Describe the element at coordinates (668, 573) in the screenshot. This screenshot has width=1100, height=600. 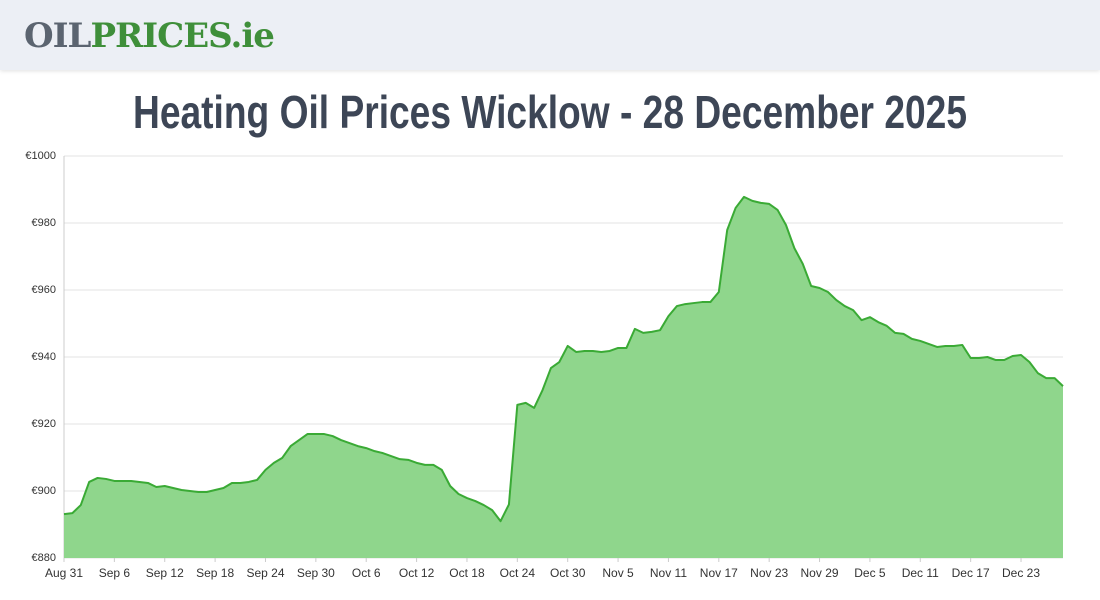
I see `x-tick-label: Nov 11` at that location.